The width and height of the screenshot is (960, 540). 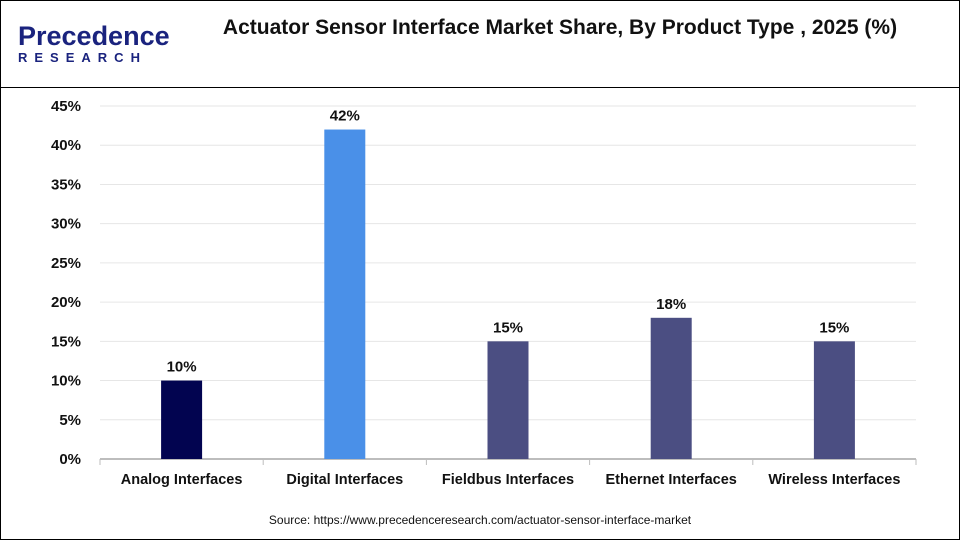 What do you see at coordinates (66, 184) in the screenshot?
I see `y-tick-label: 35%` at bounding box center [66, 184].